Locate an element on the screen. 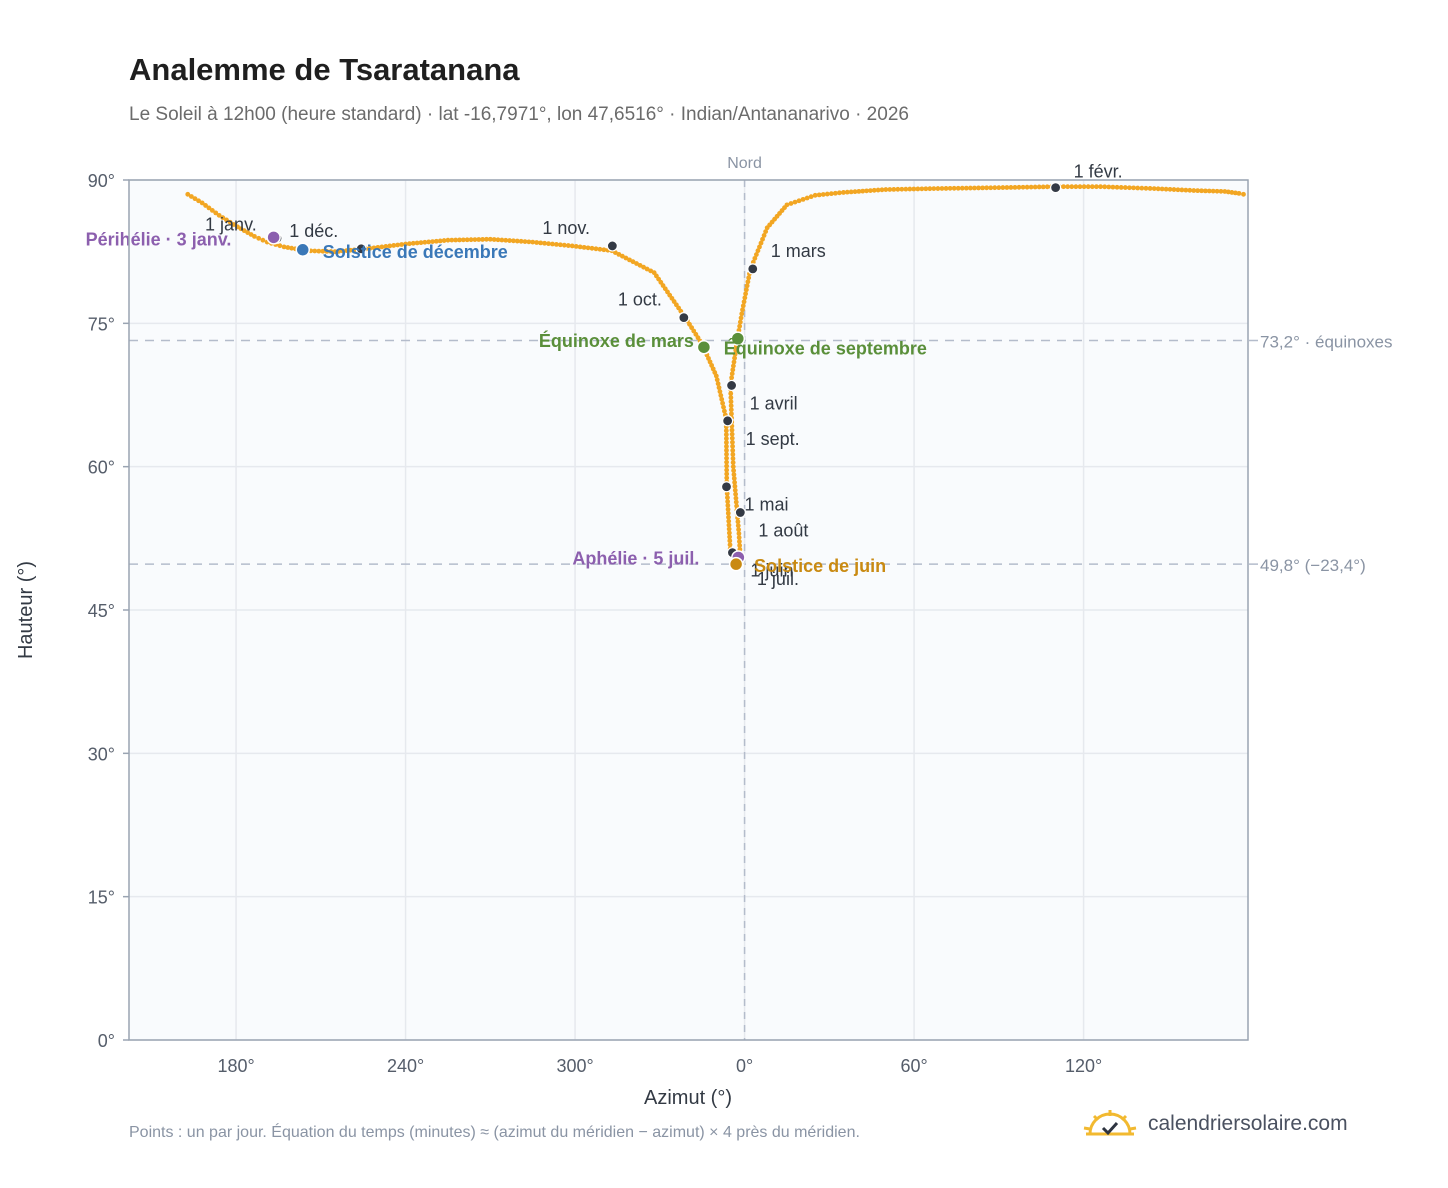  month-label: 1 juil. is located at coordinates (778, 579).